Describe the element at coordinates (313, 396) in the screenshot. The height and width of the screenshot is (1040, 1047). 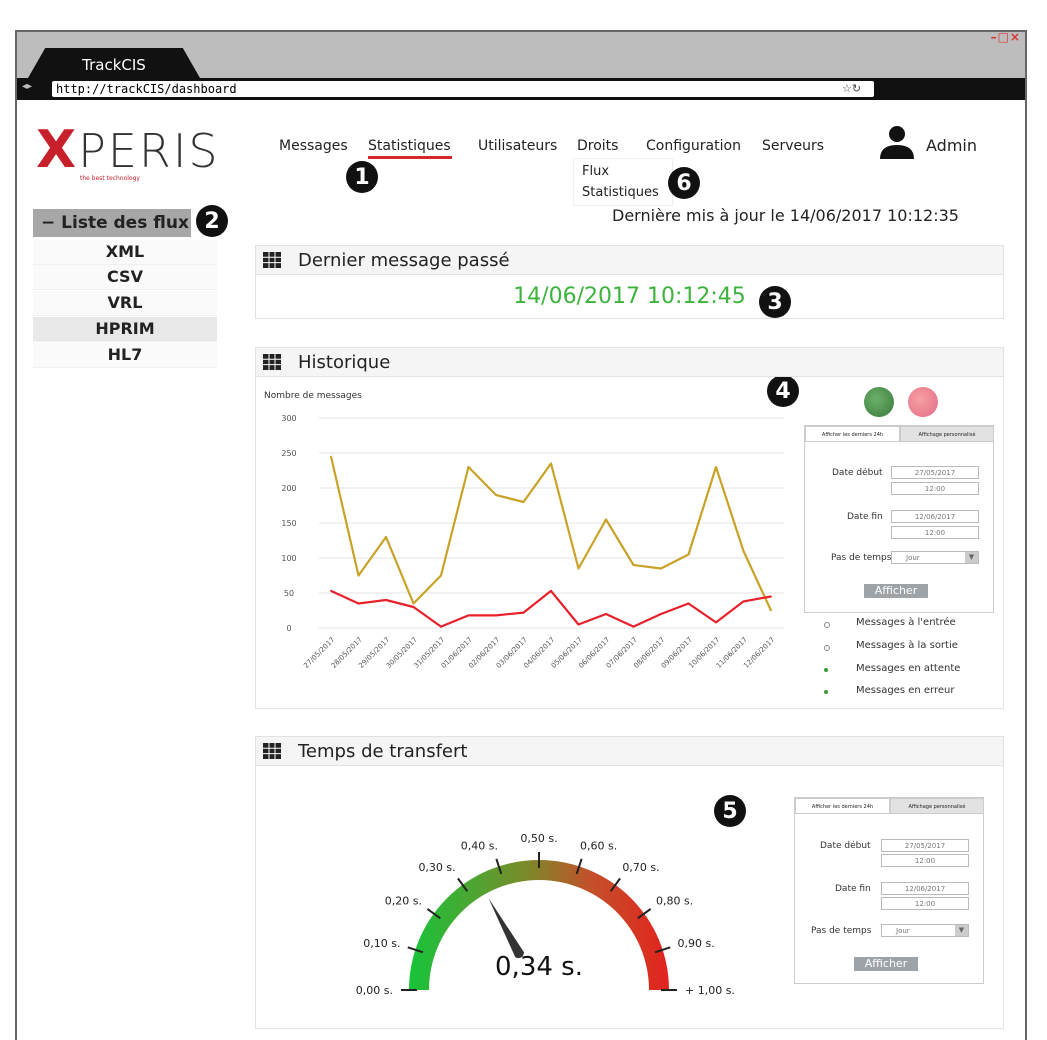
I see `chart-y-axis-label: Nombre de messages` at that location.